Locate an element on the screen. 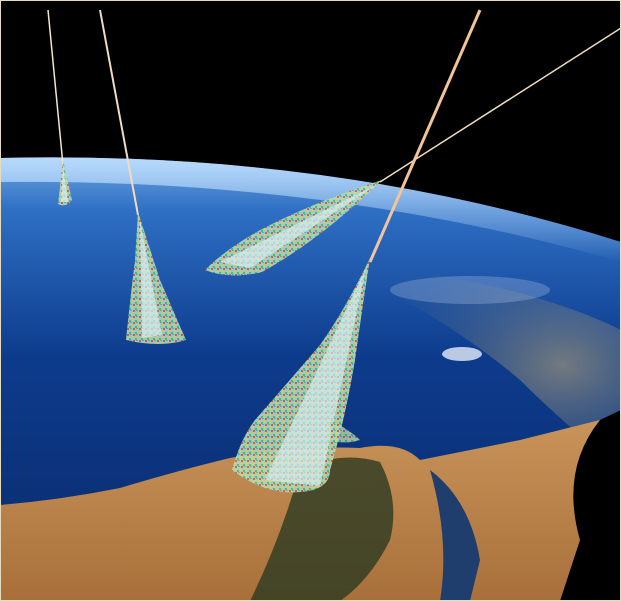  earth-limb is located at coordinates (590, 505).